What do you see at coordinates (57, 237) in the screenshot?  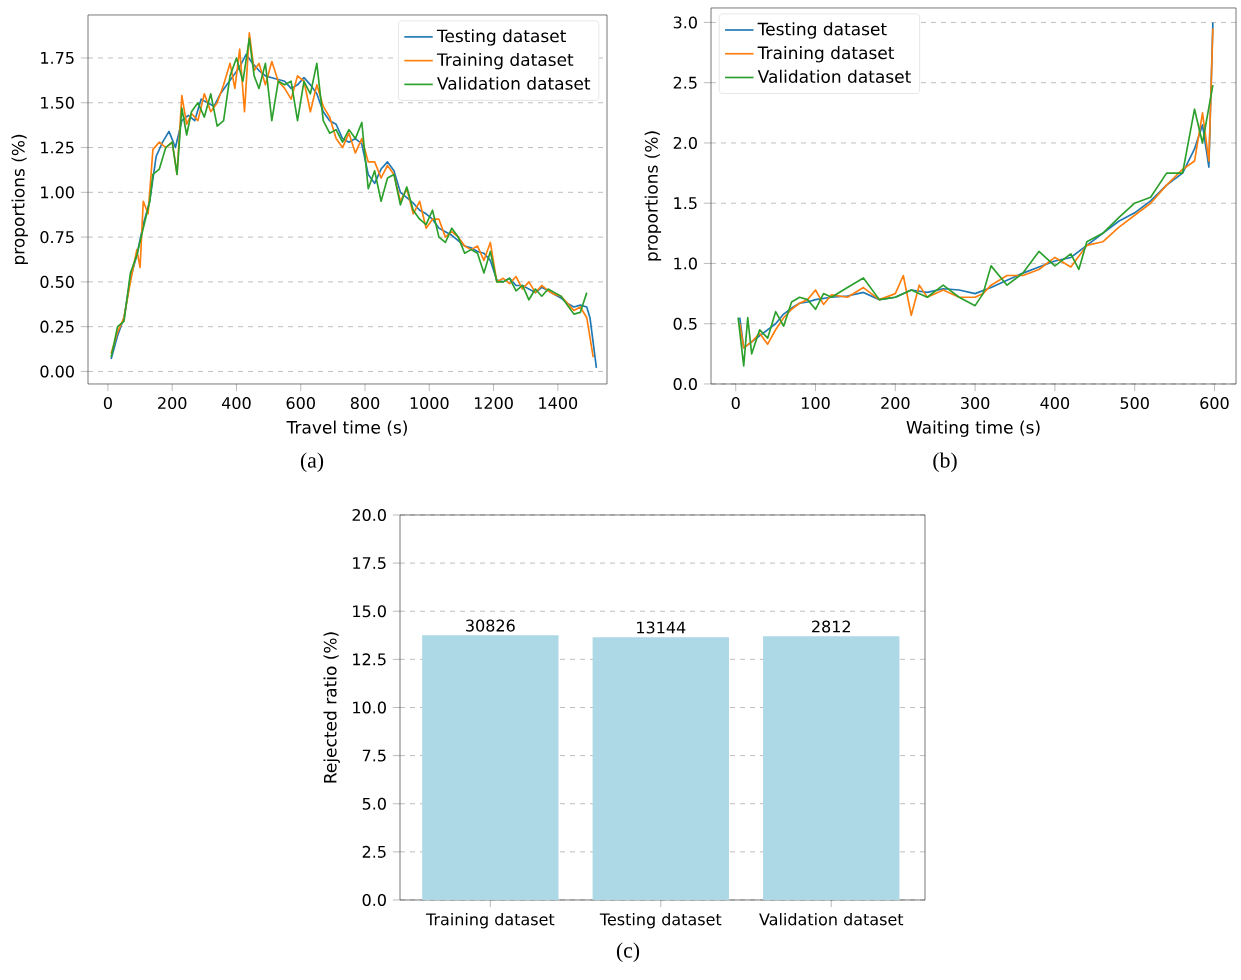 I see `y-tick-label: 0.75` at bounding box center [57, 237].